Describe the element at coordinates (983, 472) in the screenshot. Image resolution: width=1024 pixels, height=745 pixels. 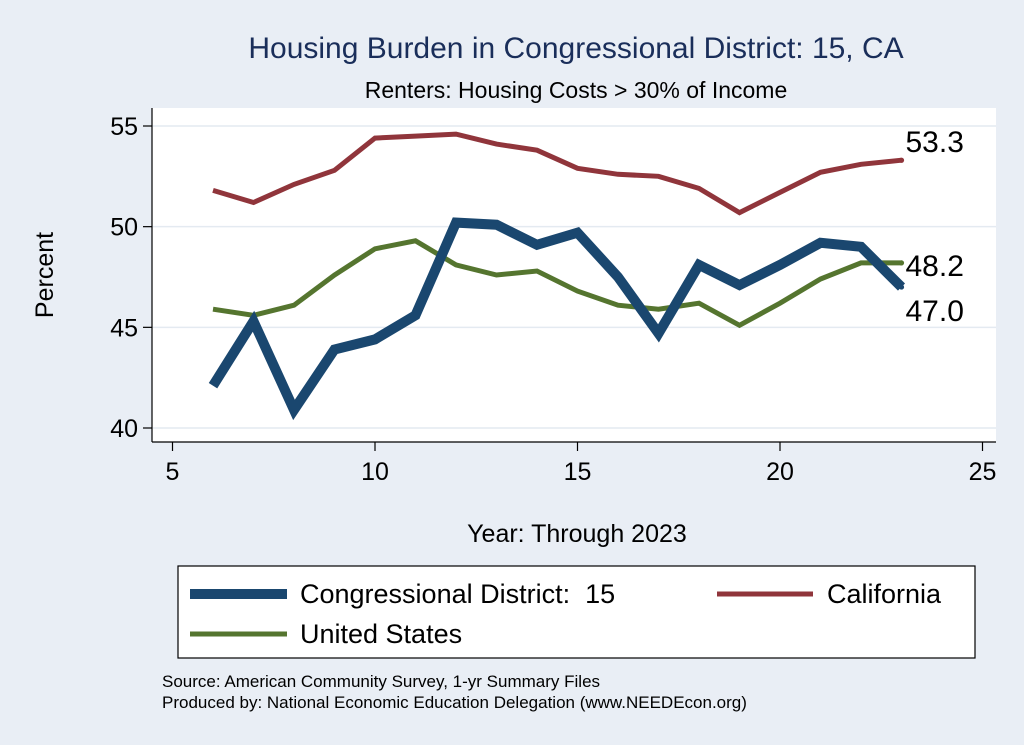
I see `x-tick-label: 25` at that location.